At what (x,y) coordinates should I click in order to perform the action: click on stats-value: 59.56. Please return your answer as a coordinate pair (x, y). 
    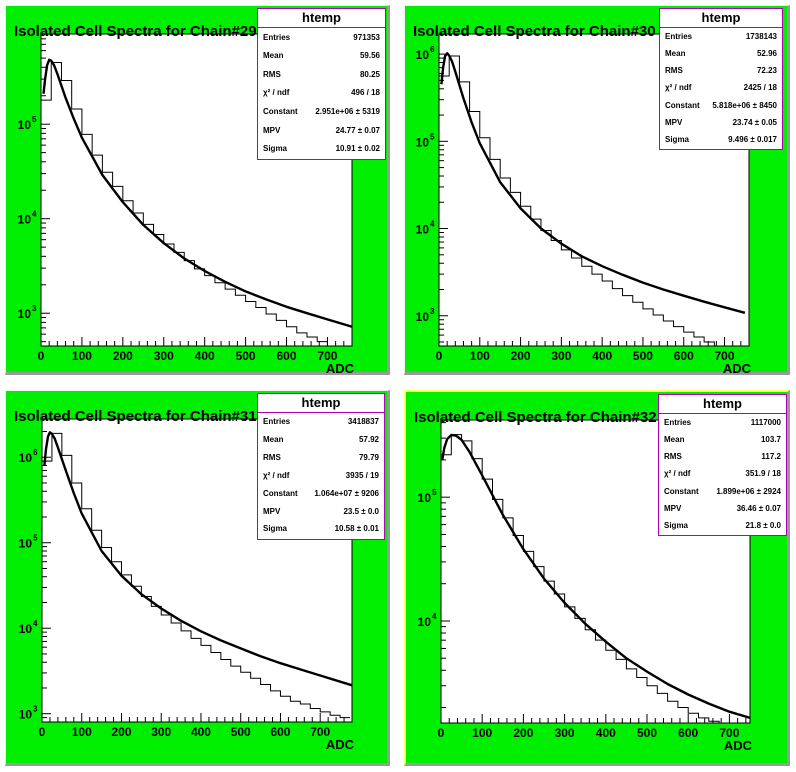
    Looking at the image, I should click on (369, 56).